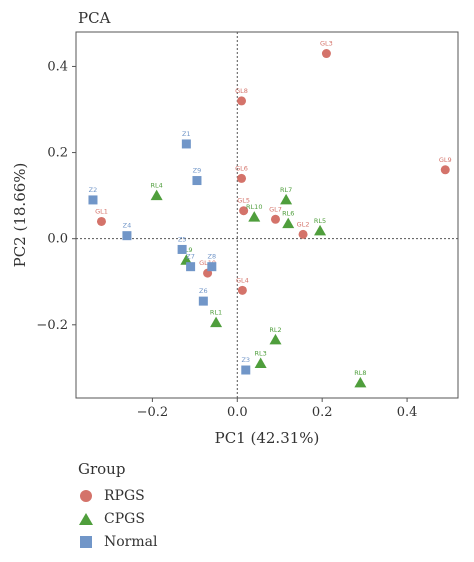 The image size is (474, 562). Describe the element at coordinates (242, 280) in the screenshot. I see `point-label-rpgs: GL4` at that location.